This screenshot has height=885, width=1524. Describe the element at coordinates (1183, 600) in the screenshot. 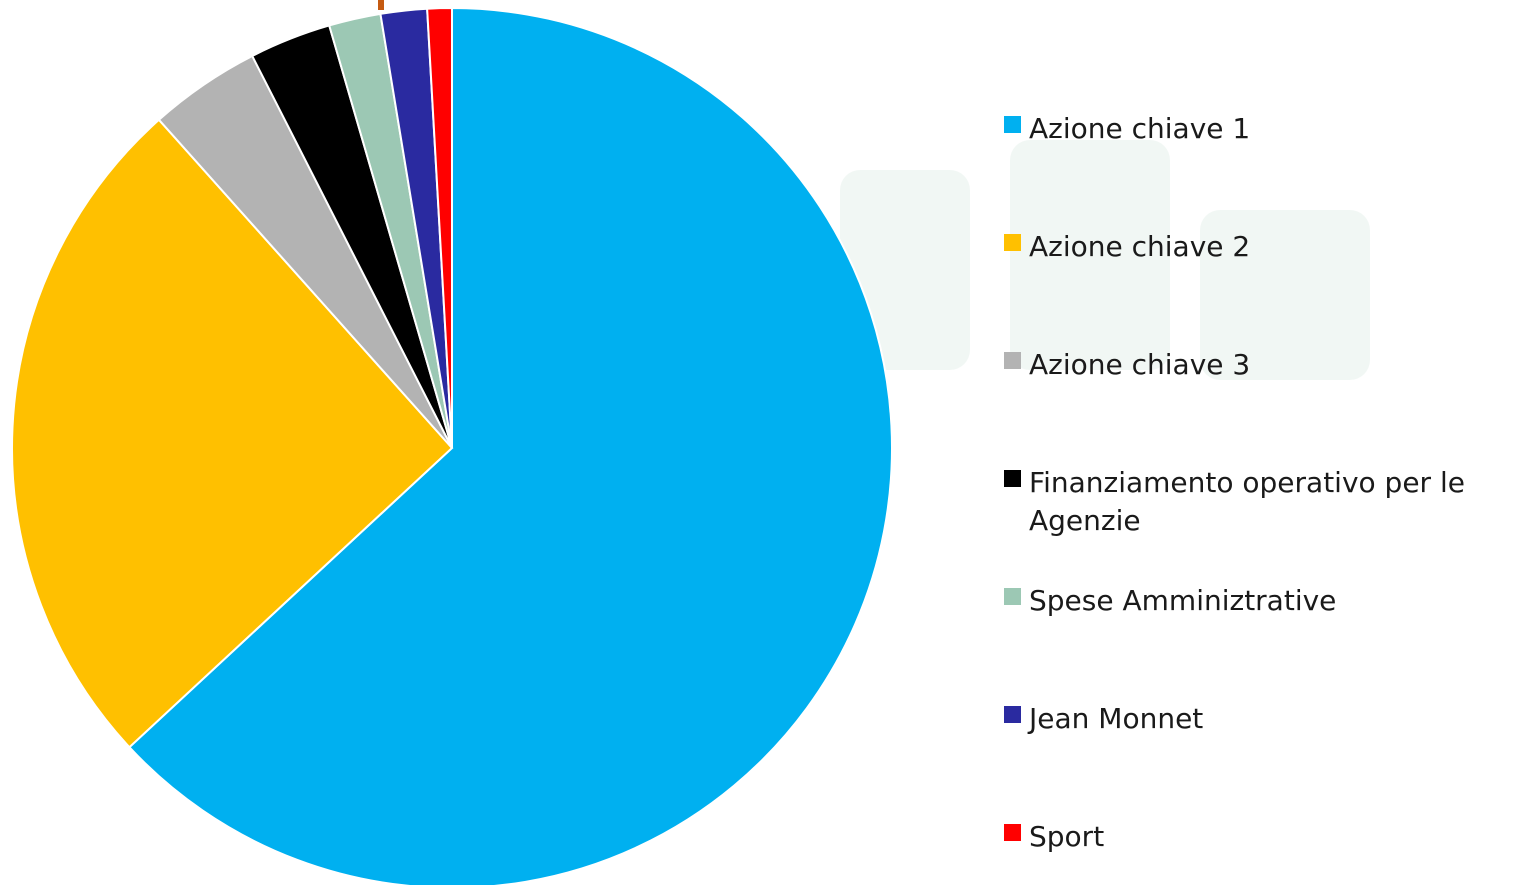

I see `legend-label: Spese Amminiztrative` at that location.